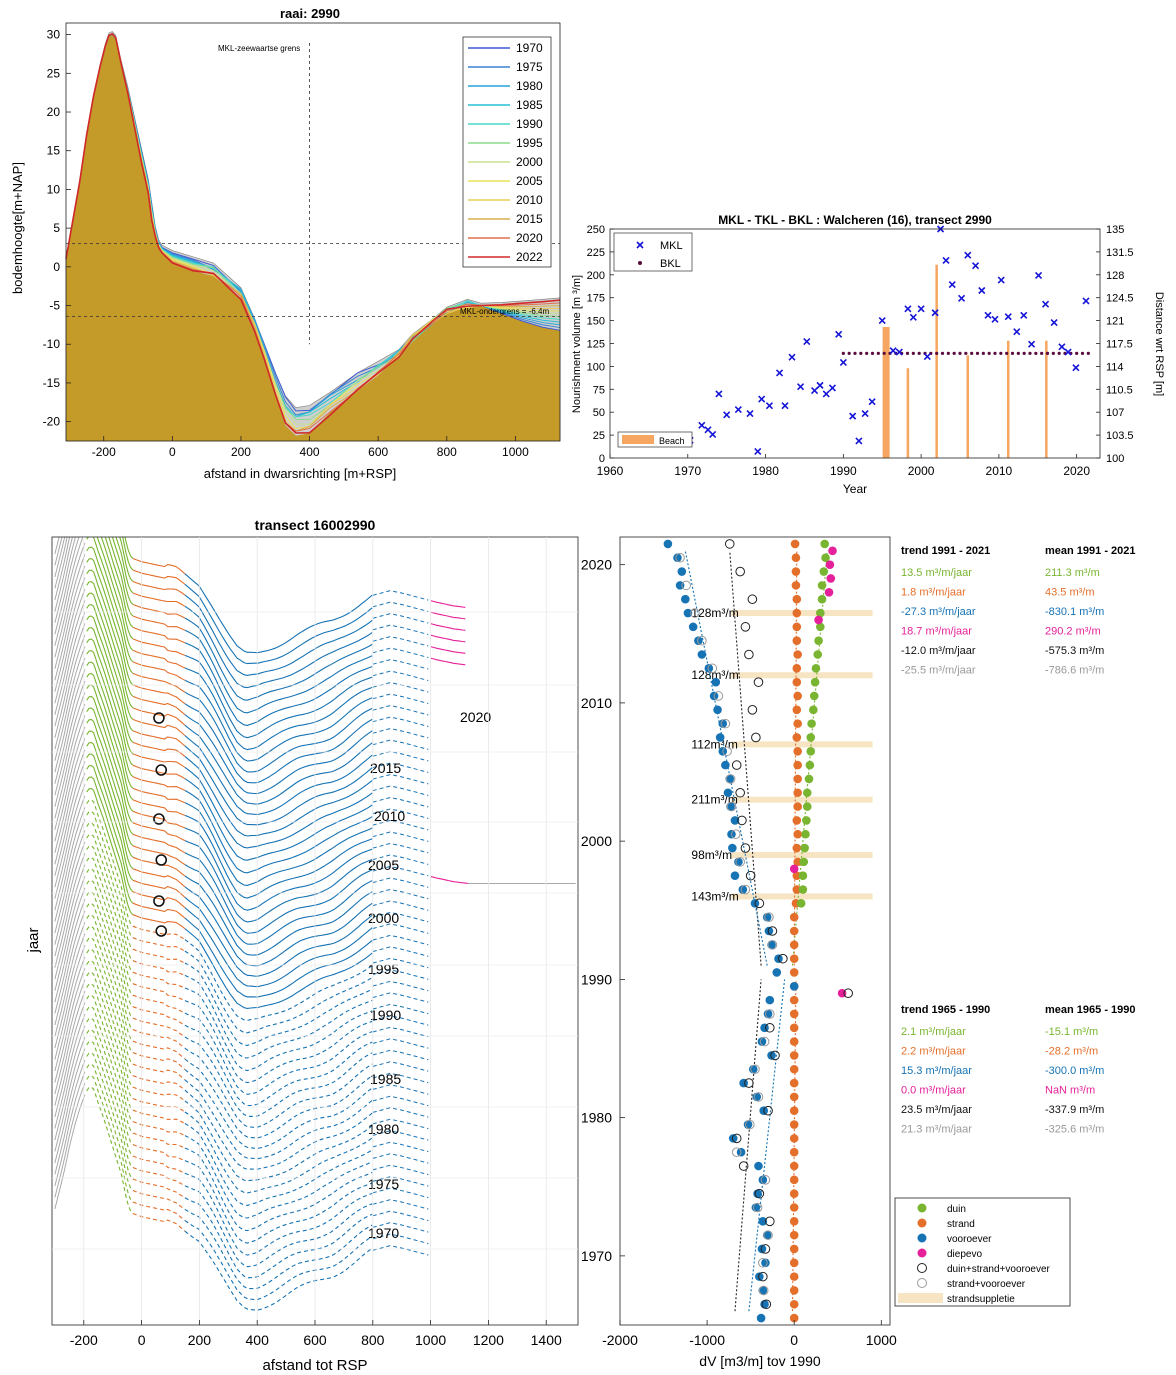 This screenshot has height=1375, width=1176. What do you see at coordinates (172, 452) in the screenshot?
I see `profile-xtick-label: 0` at bounding box center [172, 452].